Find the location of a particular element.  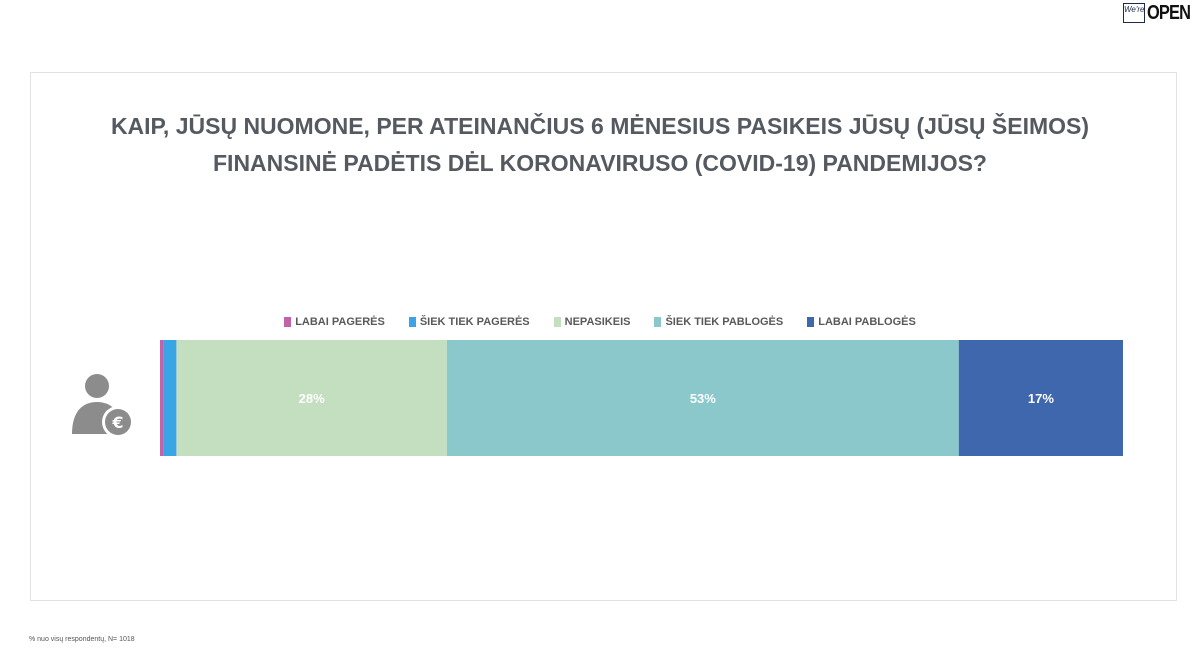

legend-label: NEPASIKEIS is located at coordinates (597, 322).